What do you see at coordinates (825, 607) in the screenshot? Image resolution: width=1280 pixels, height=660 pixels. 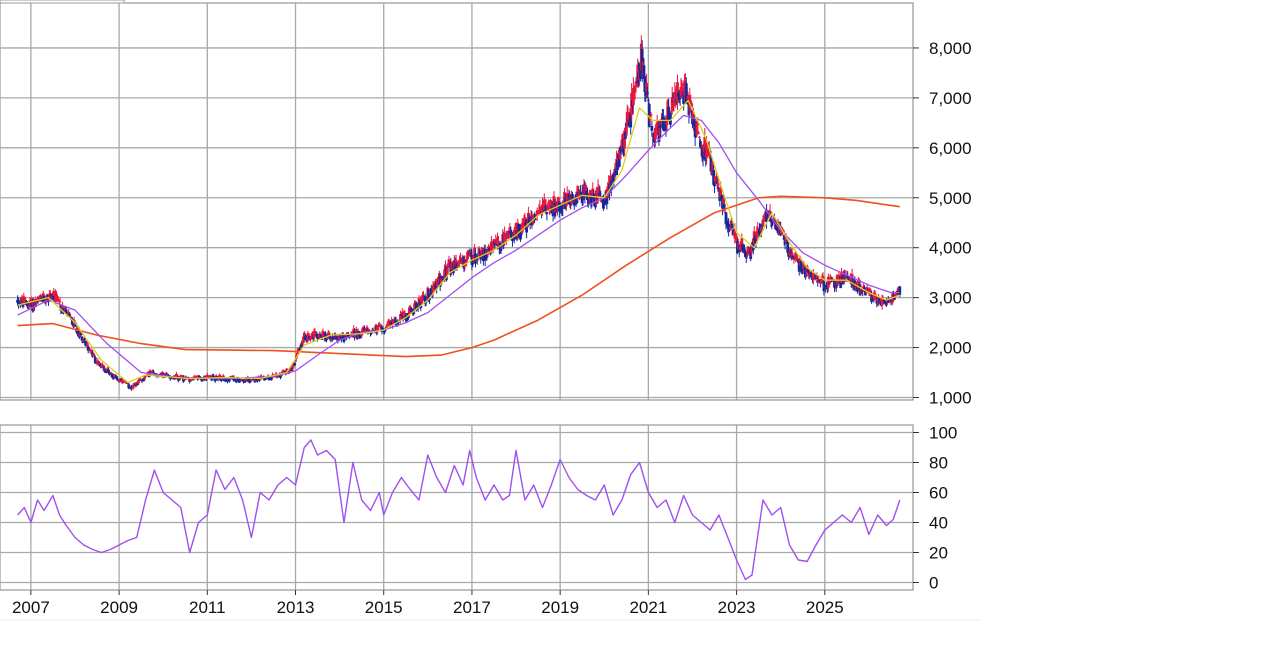 I see `x-tick-label: 2025` at bounding box center [825, 607].